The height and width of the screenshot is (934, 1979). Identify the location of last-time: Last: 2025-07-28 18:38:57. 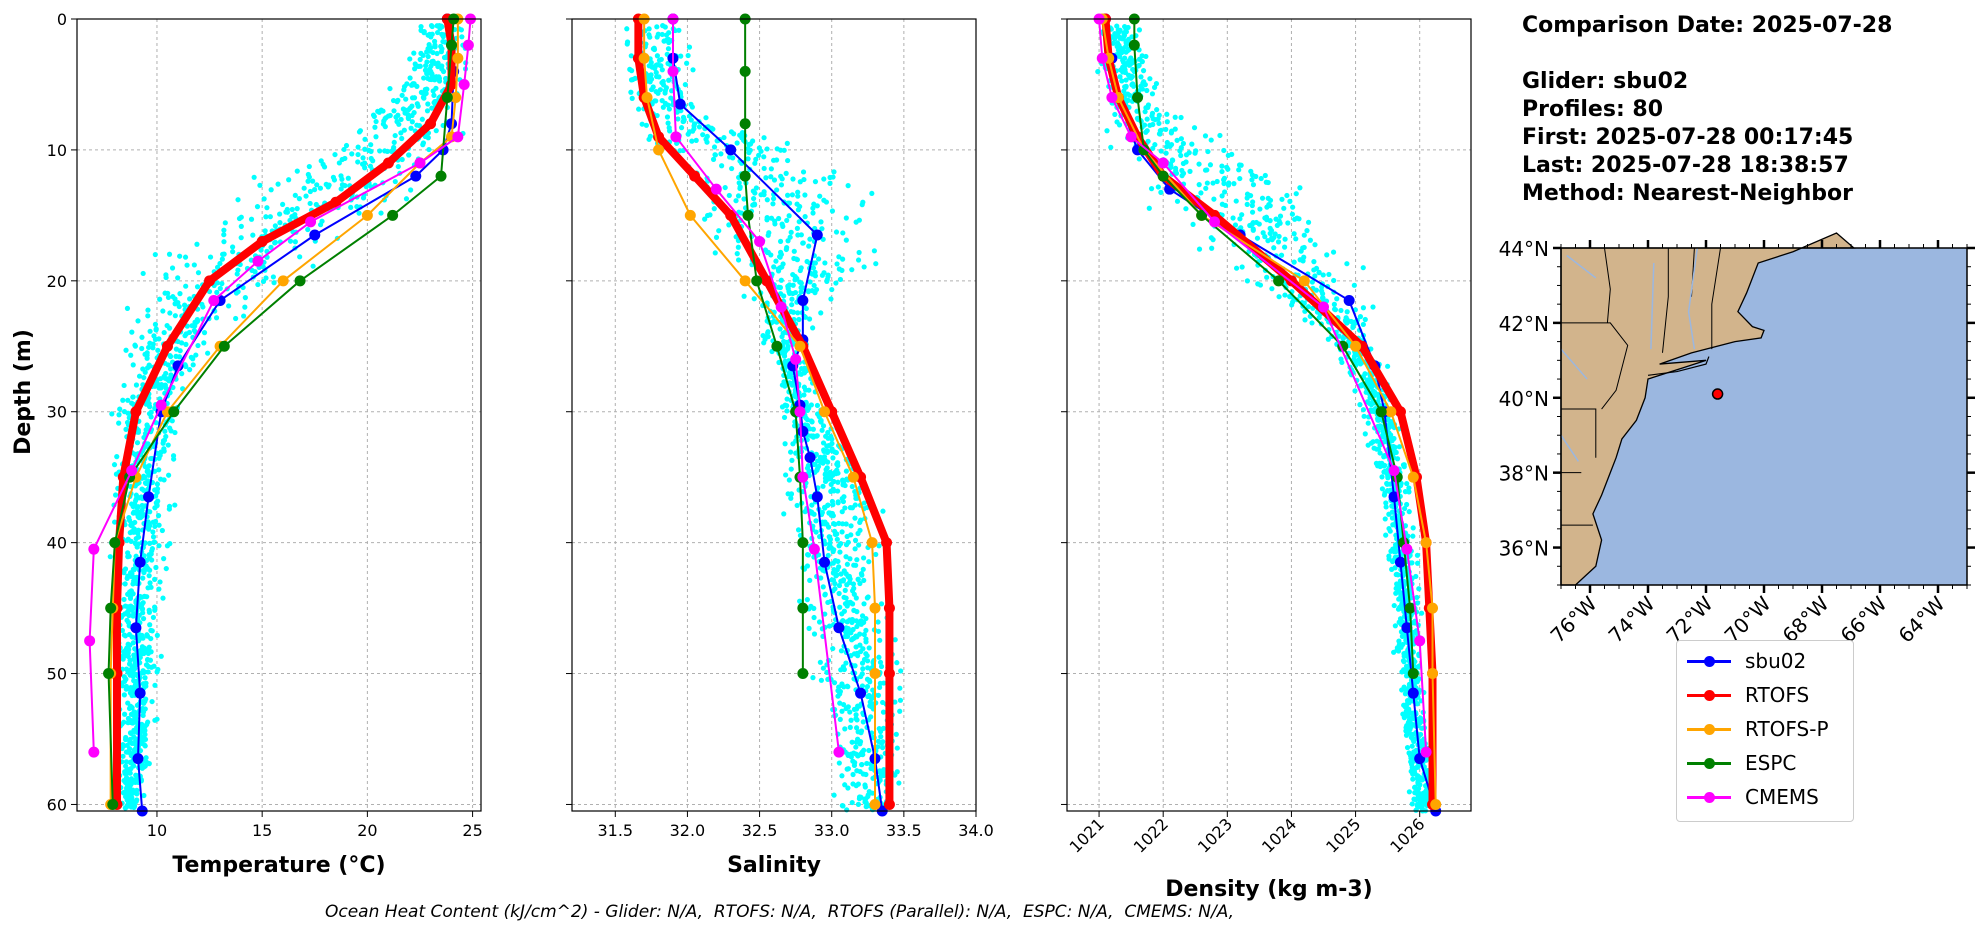
(1685, 165).